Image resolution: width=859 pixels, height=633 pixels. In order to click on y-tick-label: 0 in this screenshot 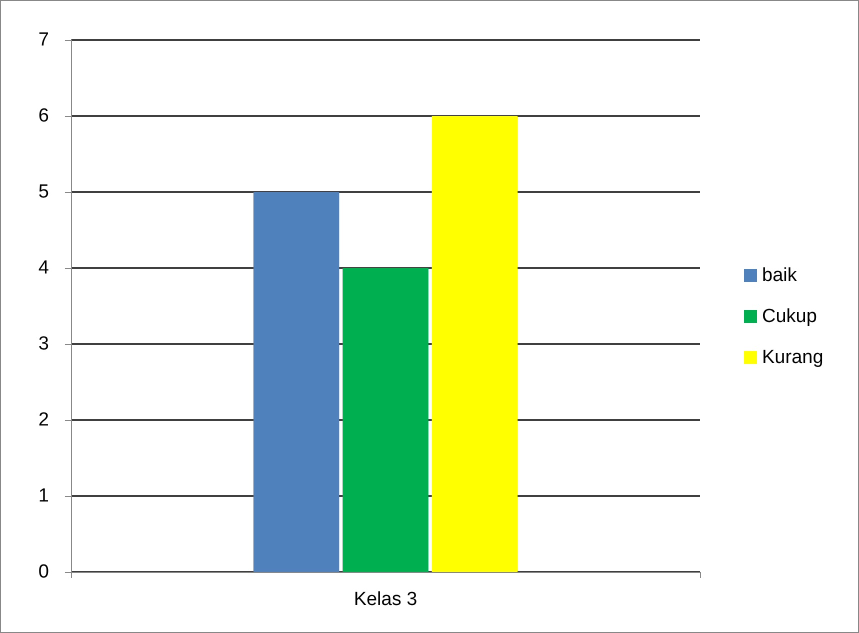, I will do `click(43, 572)`.